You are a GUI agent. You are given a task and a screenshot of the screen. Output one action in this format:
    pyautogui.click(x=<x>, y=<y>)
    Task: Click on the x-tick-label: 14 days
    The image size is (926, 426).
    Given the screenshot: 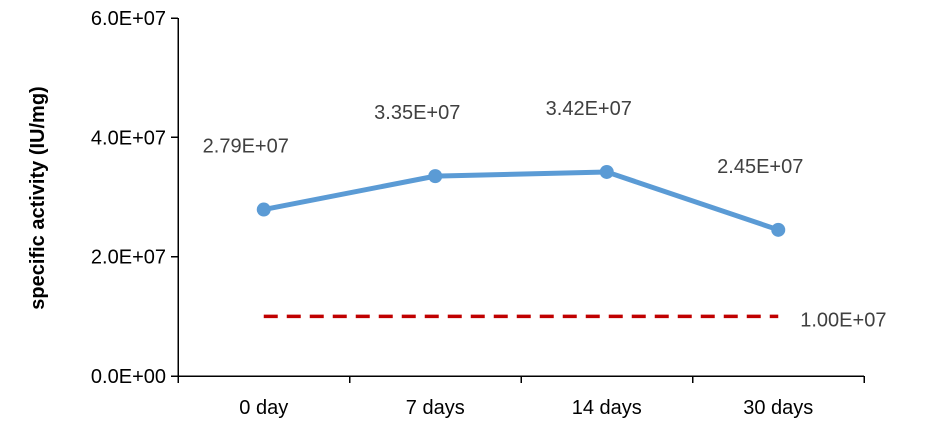 What is the action you would take?
    pyautogui.click(x=607, y=408)
    